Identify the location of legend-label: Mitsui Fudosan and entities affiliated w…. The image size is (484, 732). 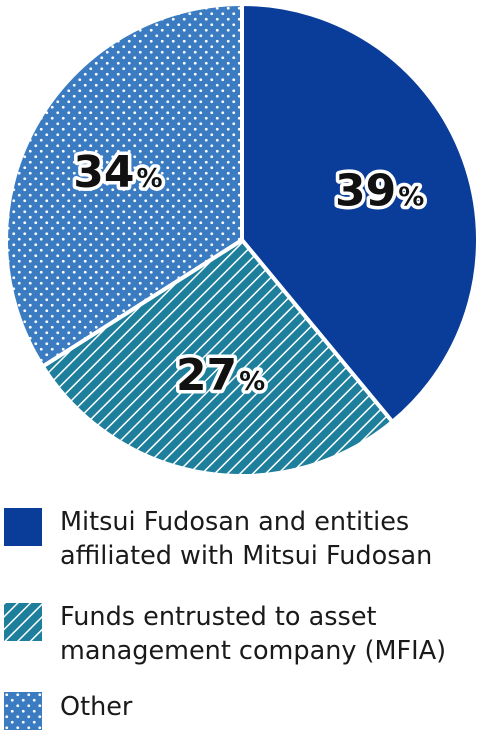
(270, 539).